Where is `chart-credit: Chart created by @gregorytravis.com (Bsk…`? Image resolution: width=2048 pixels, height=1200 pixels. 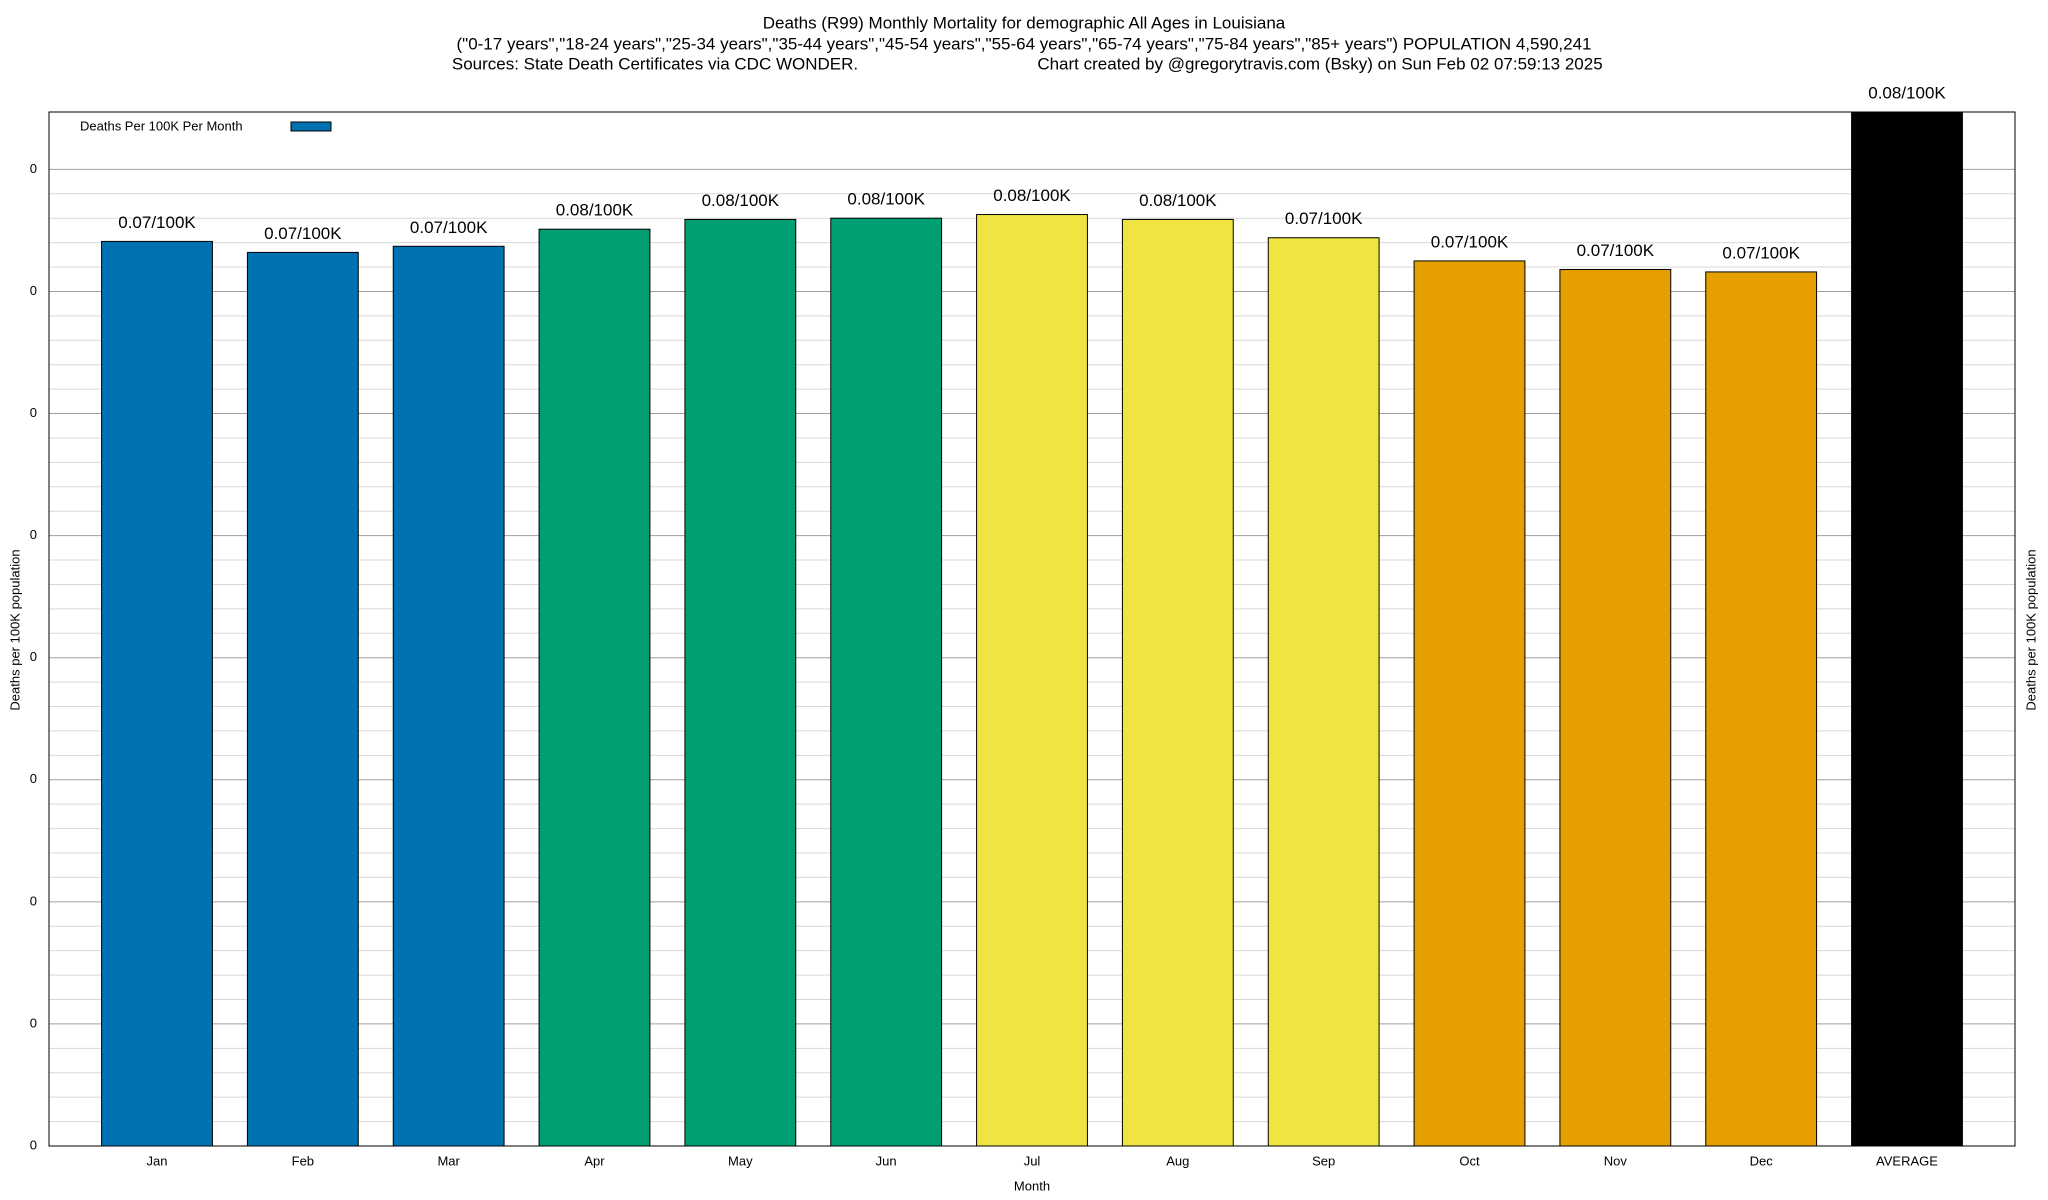 chart-credit: Chart created by @gregorytravis.com (Bsk… is located at coordinates (1319, 63).